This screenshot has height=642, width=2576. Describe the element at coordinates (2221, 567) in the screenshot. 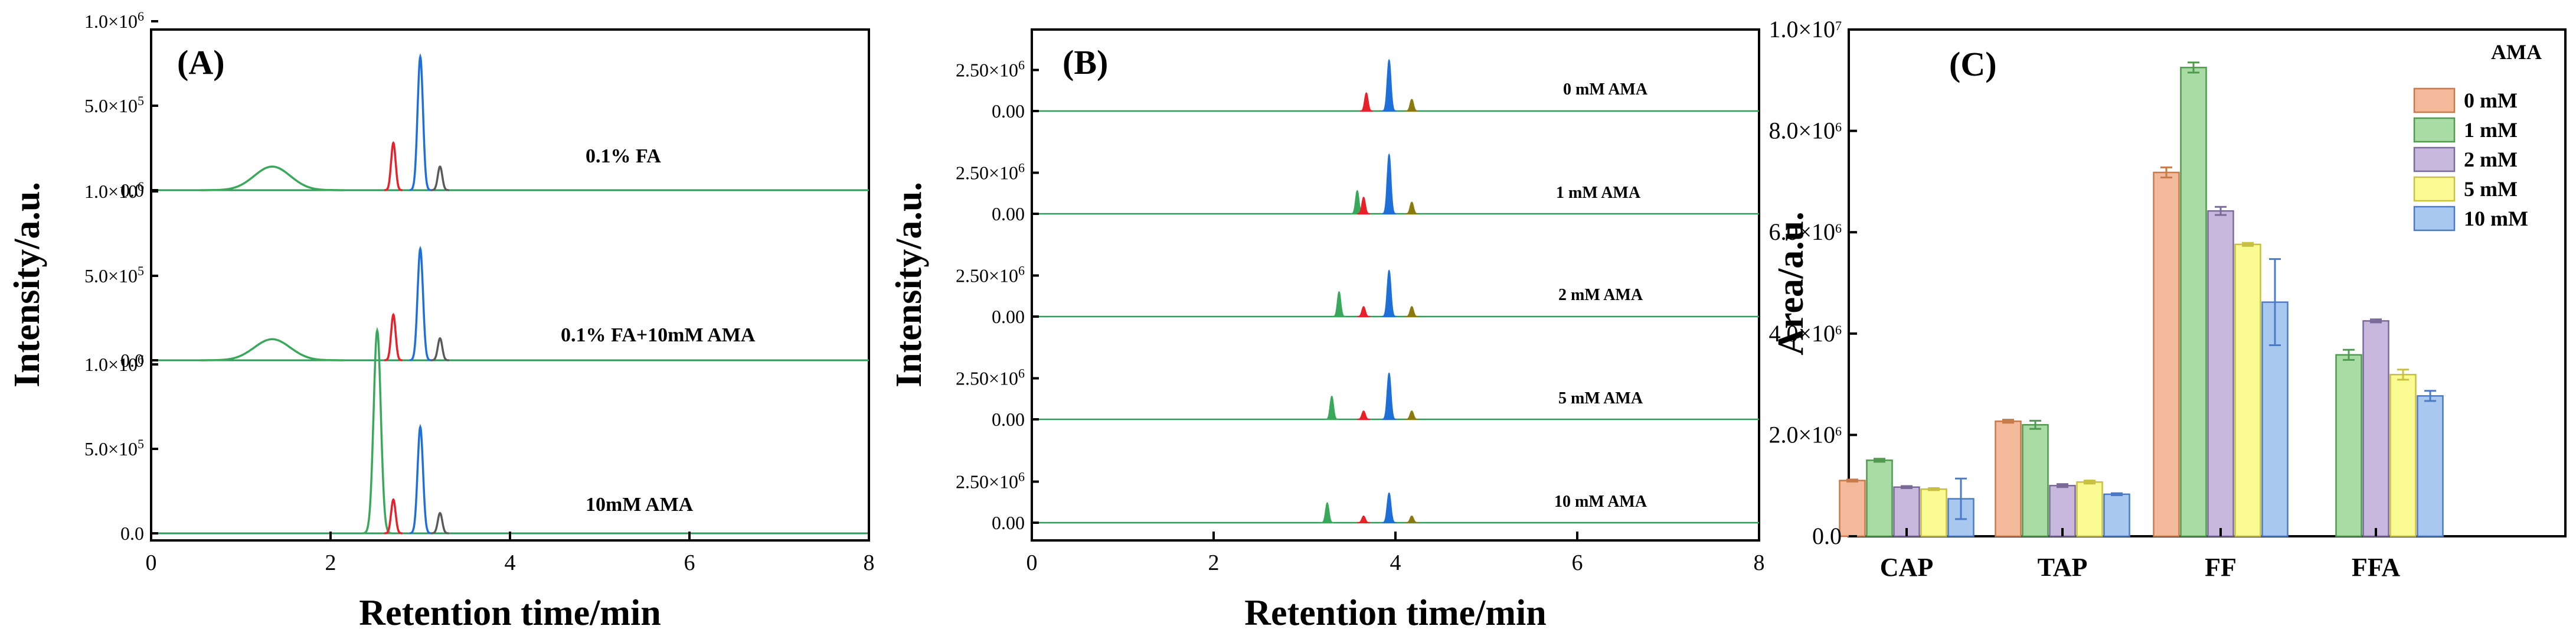

I see `category-label: FF` at that location.